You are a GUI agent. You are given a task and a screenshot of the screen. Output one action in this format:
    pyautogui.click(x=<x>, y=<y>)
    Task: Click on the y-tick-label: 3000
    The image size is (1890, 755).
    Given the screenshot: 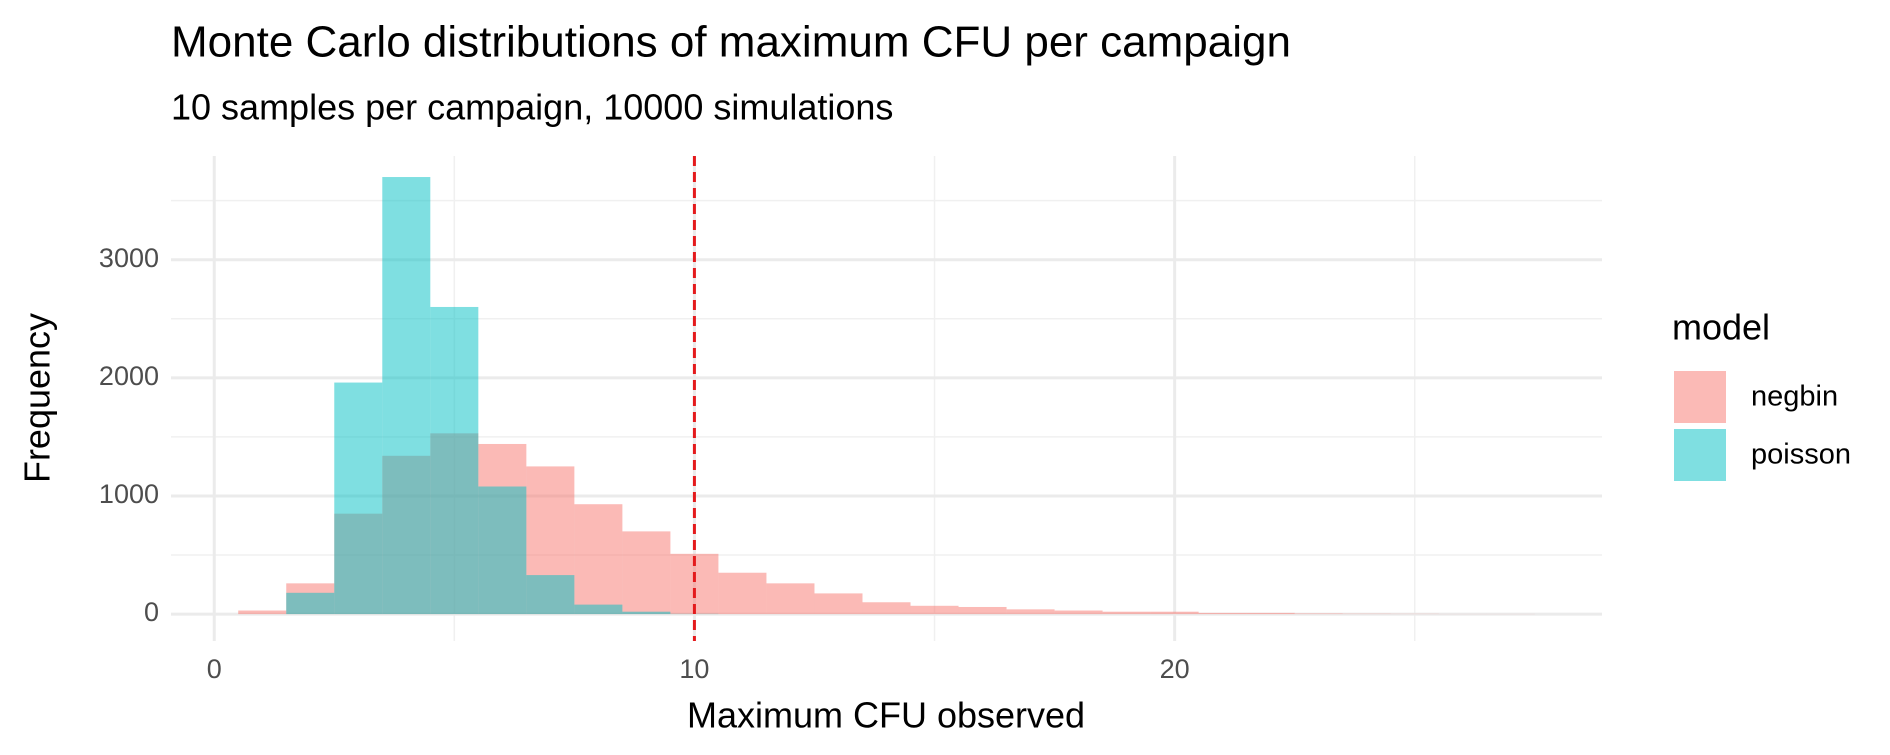 What is the action you would take?
    pyautogui.click(x=129, y=258)
    